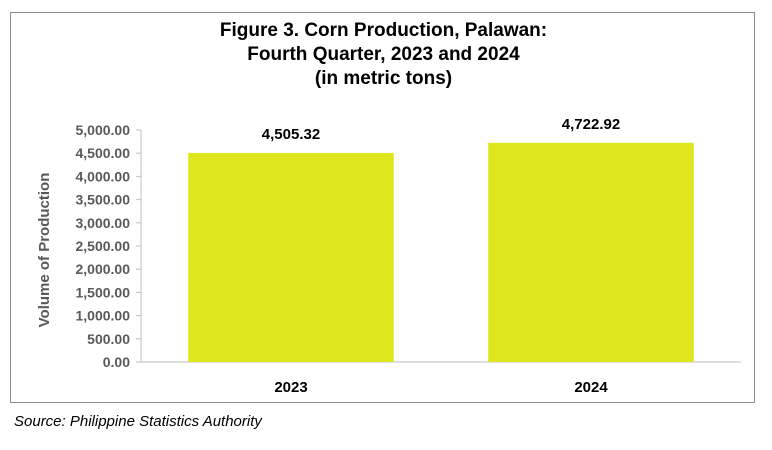 This screenshot has width=772, height=450. What do you see at coordinates (291, 134) in the screenshot?
I see `data-label: 4,505.32` at bounding box center [291, 134].